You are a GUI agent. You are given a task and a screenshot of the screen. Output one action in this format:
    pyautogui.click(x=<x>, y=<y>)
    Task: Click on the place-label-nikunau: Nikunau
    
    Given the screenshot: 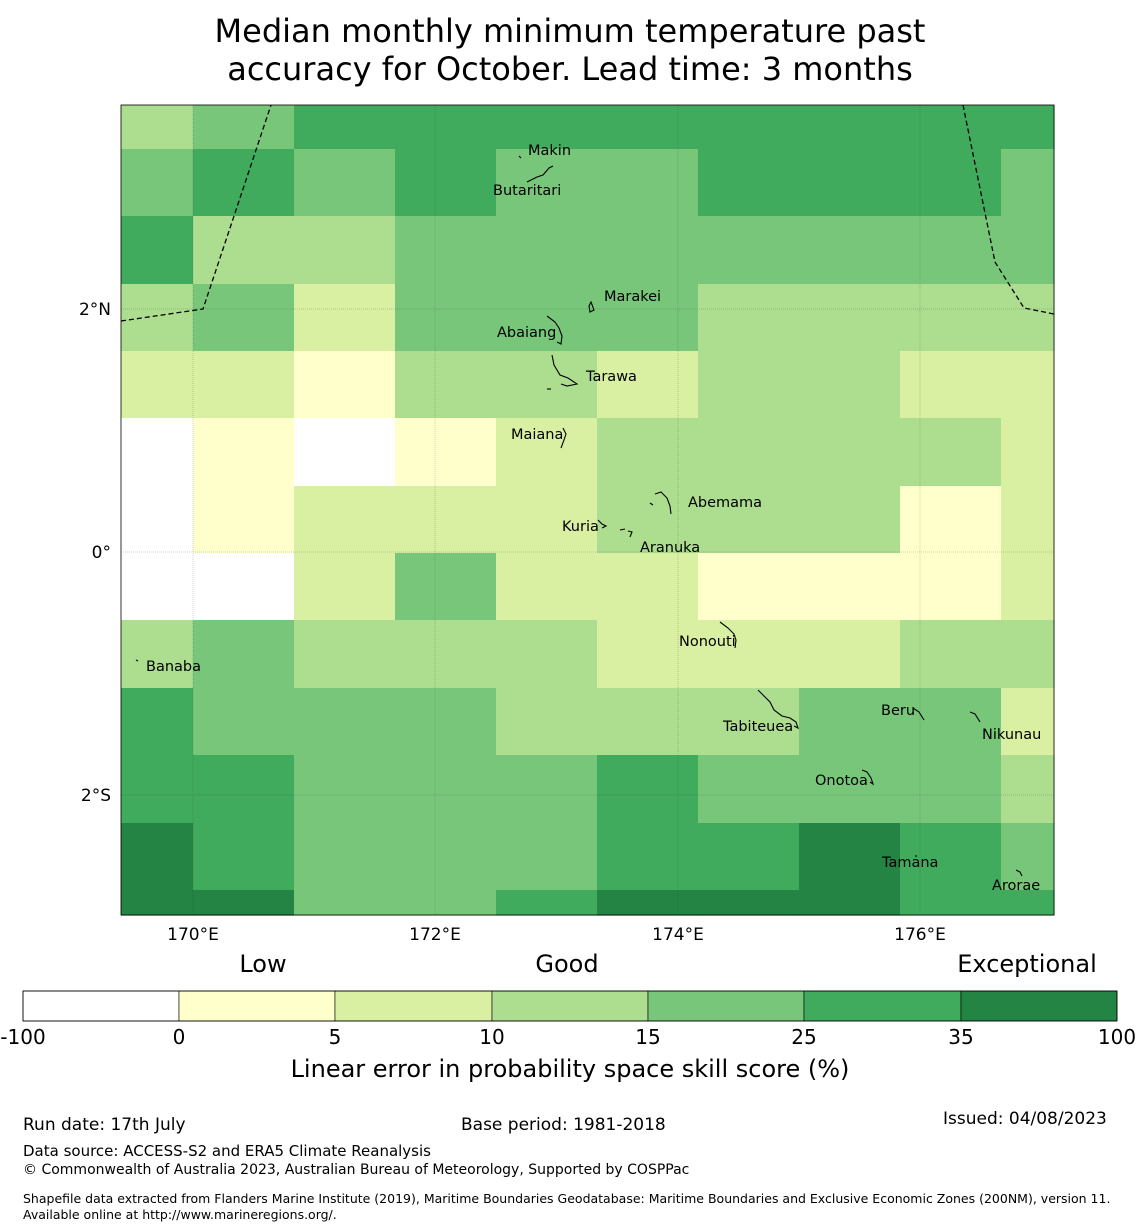 What is the action you would take?
    pyautogui.click(x=1011, y=735)
    